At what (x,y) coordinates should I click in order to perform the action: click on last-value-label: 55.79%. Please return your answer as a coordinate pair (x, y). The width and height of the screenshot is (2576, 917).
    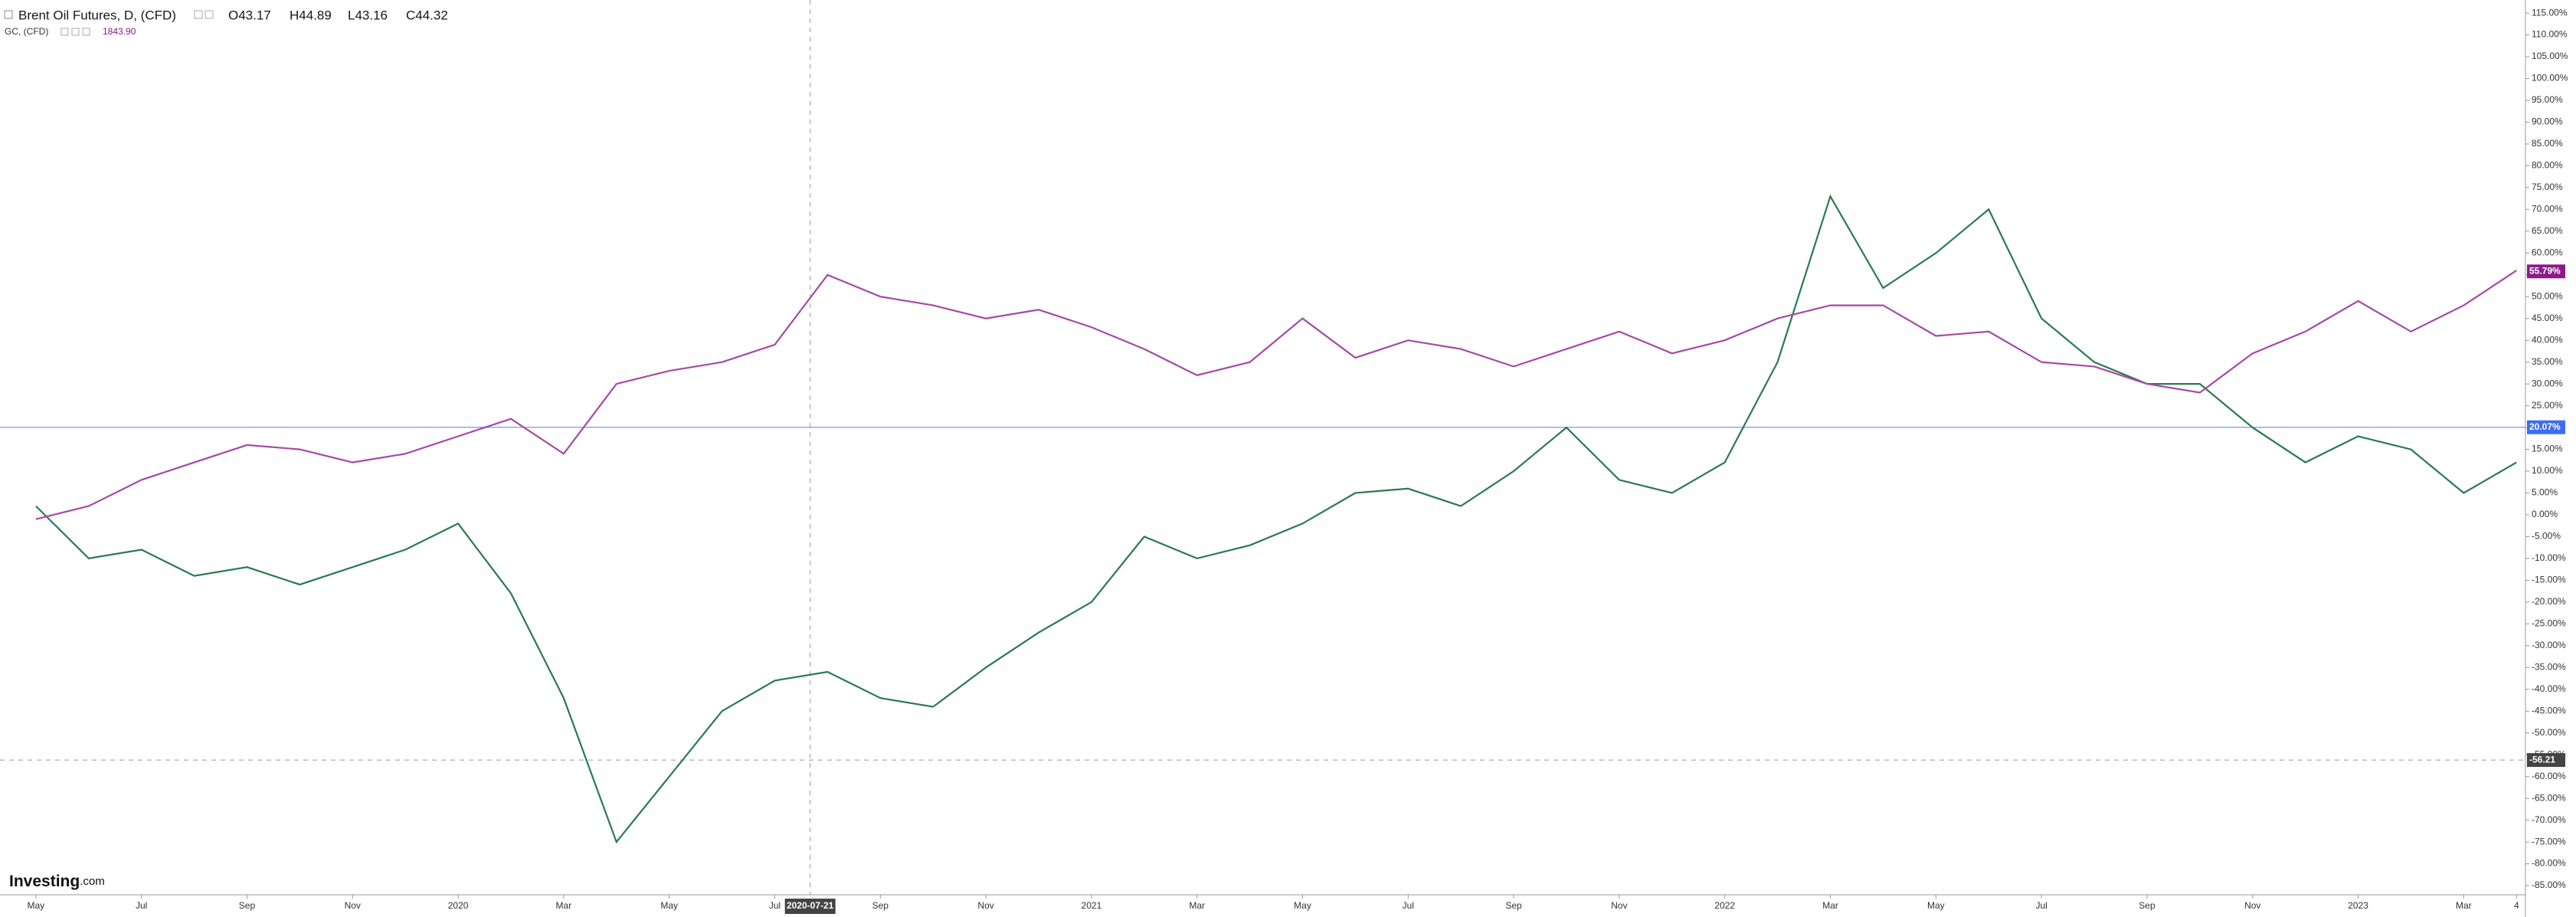
    Looking at the image, I should click on (2545, 271).